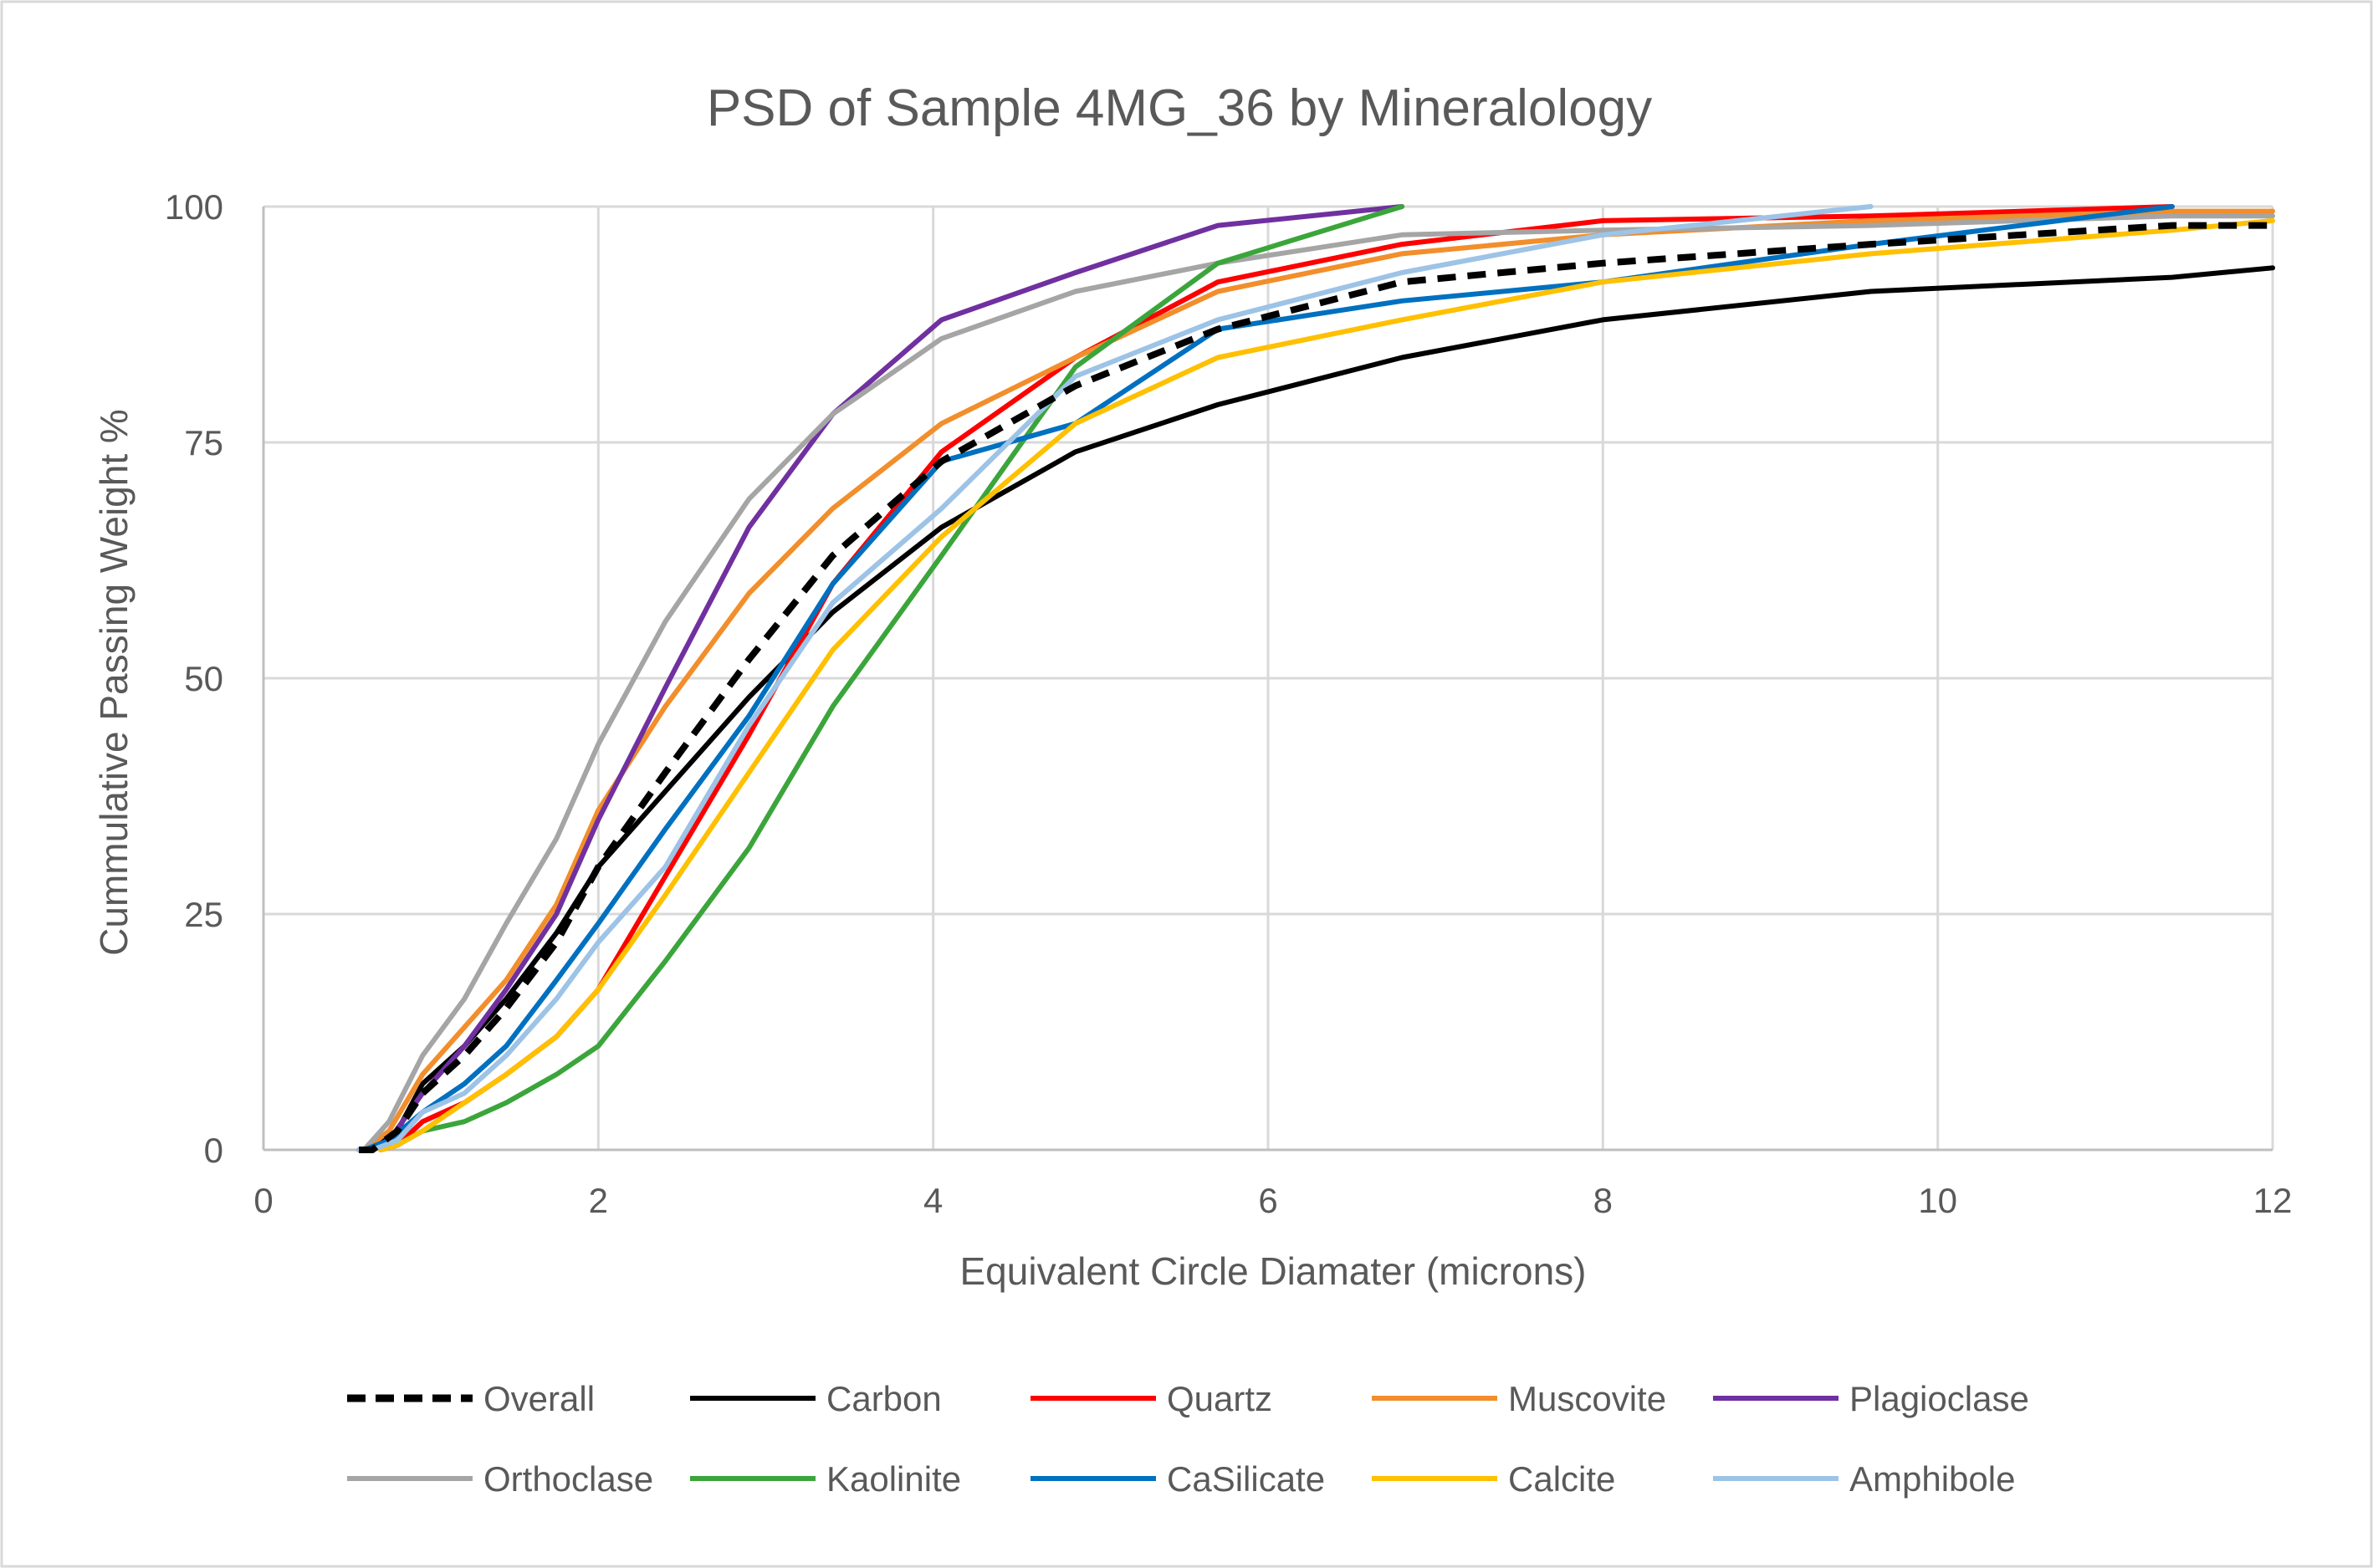  Describe the element at coordinates (1493, 1479) in the screenshot. I see `legend-item-calcite: Calcite` at that location.